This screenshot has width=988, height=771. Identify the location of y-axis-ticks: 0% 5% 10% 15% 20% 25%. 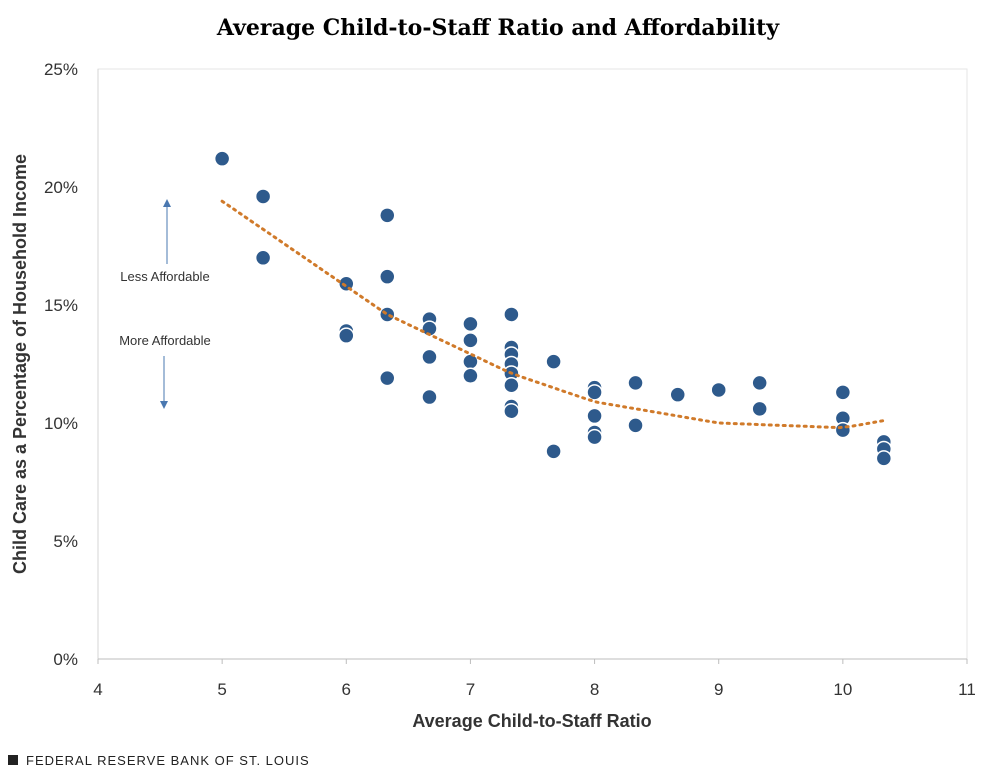
(61, 364).